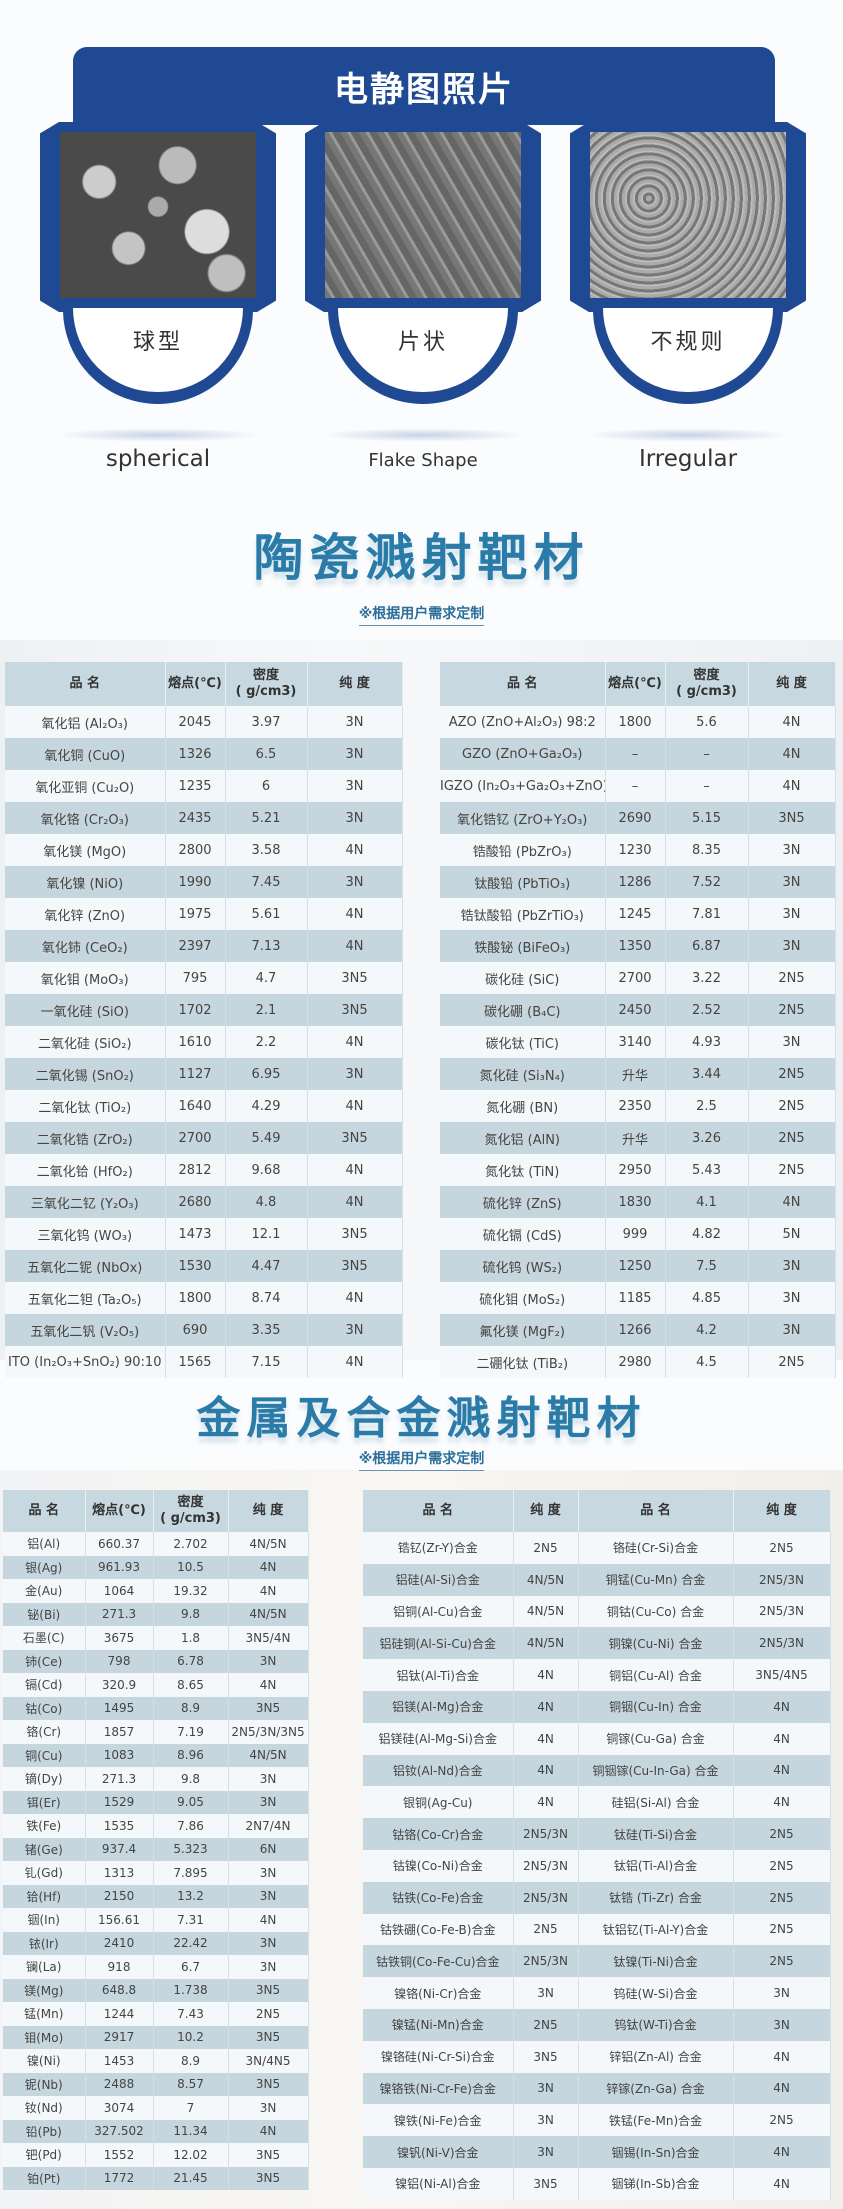  I want to click on table-cell: 锌铝(Zn-Al) 合金, so click(656, 2056).